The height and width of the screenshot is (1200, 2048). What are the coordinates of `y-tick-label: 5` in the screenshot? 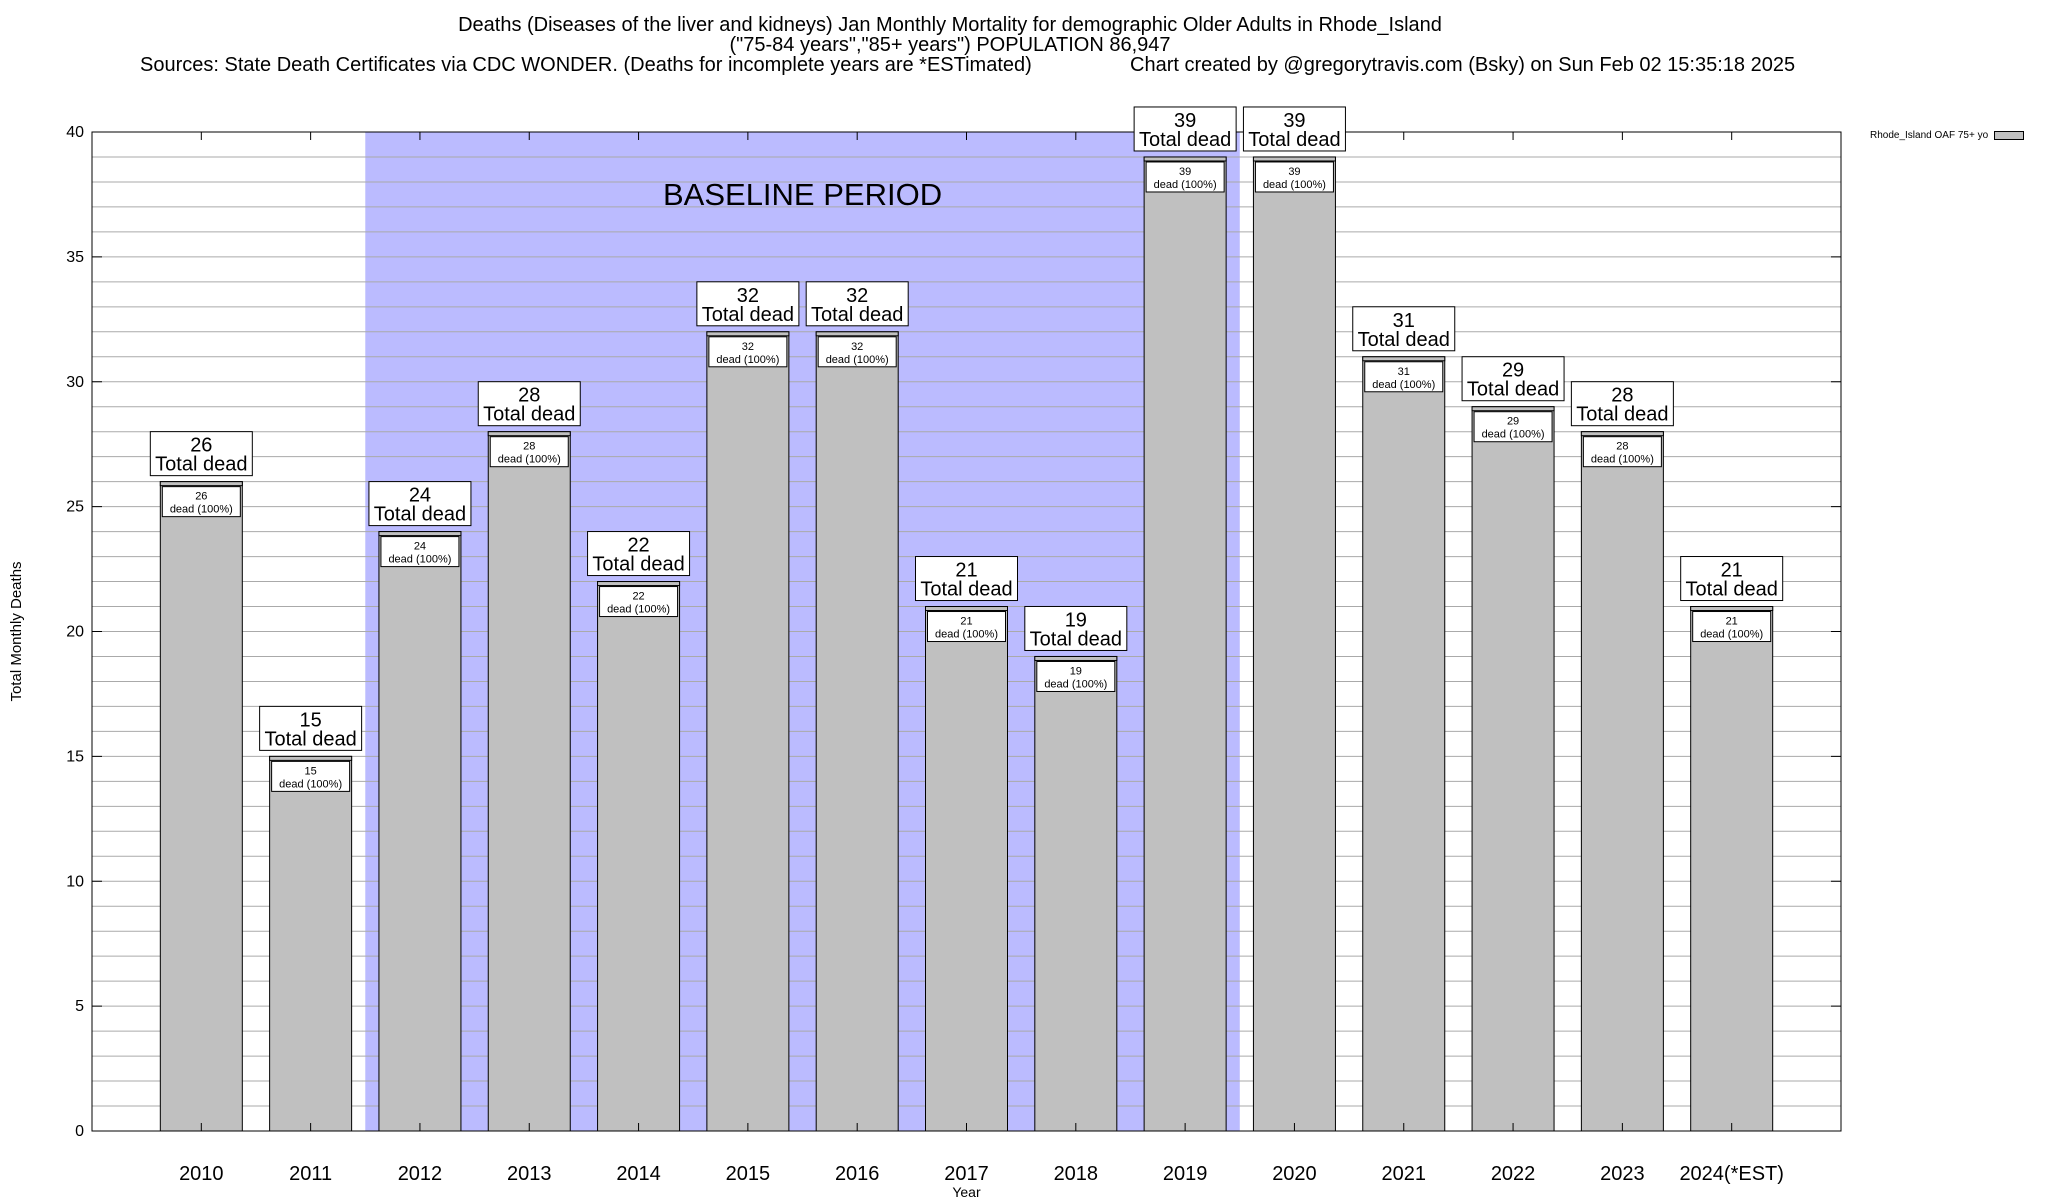 It's located at (79, 1006).